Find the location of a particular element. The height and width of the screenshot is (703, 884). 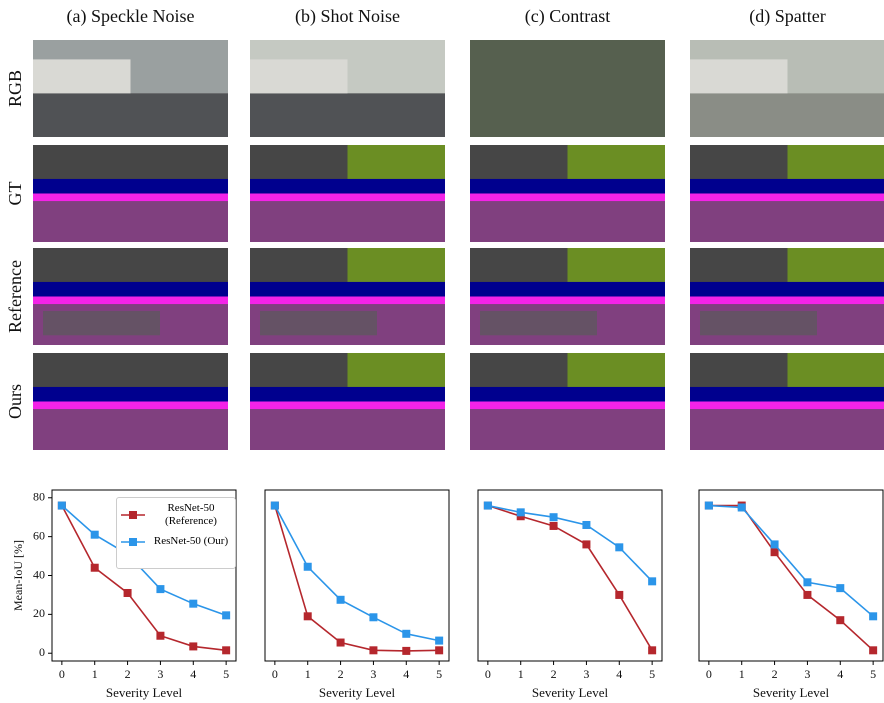

chart-title: (c) Contrast is located at coordinates (567, 16).